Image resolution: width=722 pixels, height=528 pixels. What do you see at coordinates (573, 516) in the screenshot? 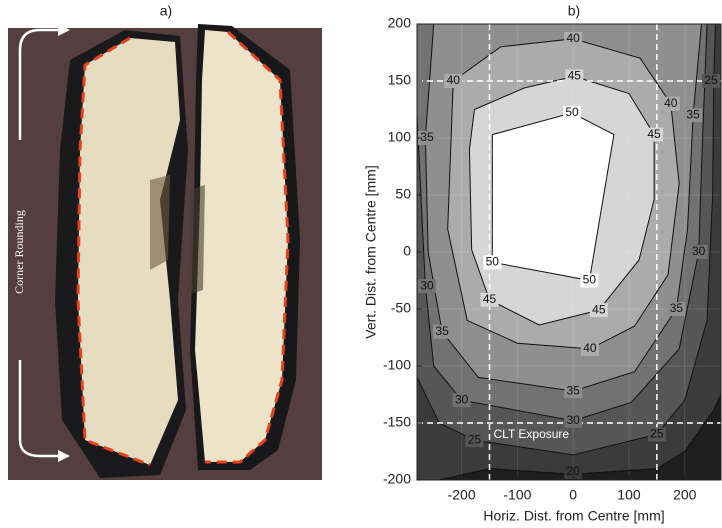
I see `x-axis-label: Horiz. Dist. from Centre [mm]` at bounding box center [573, 516].